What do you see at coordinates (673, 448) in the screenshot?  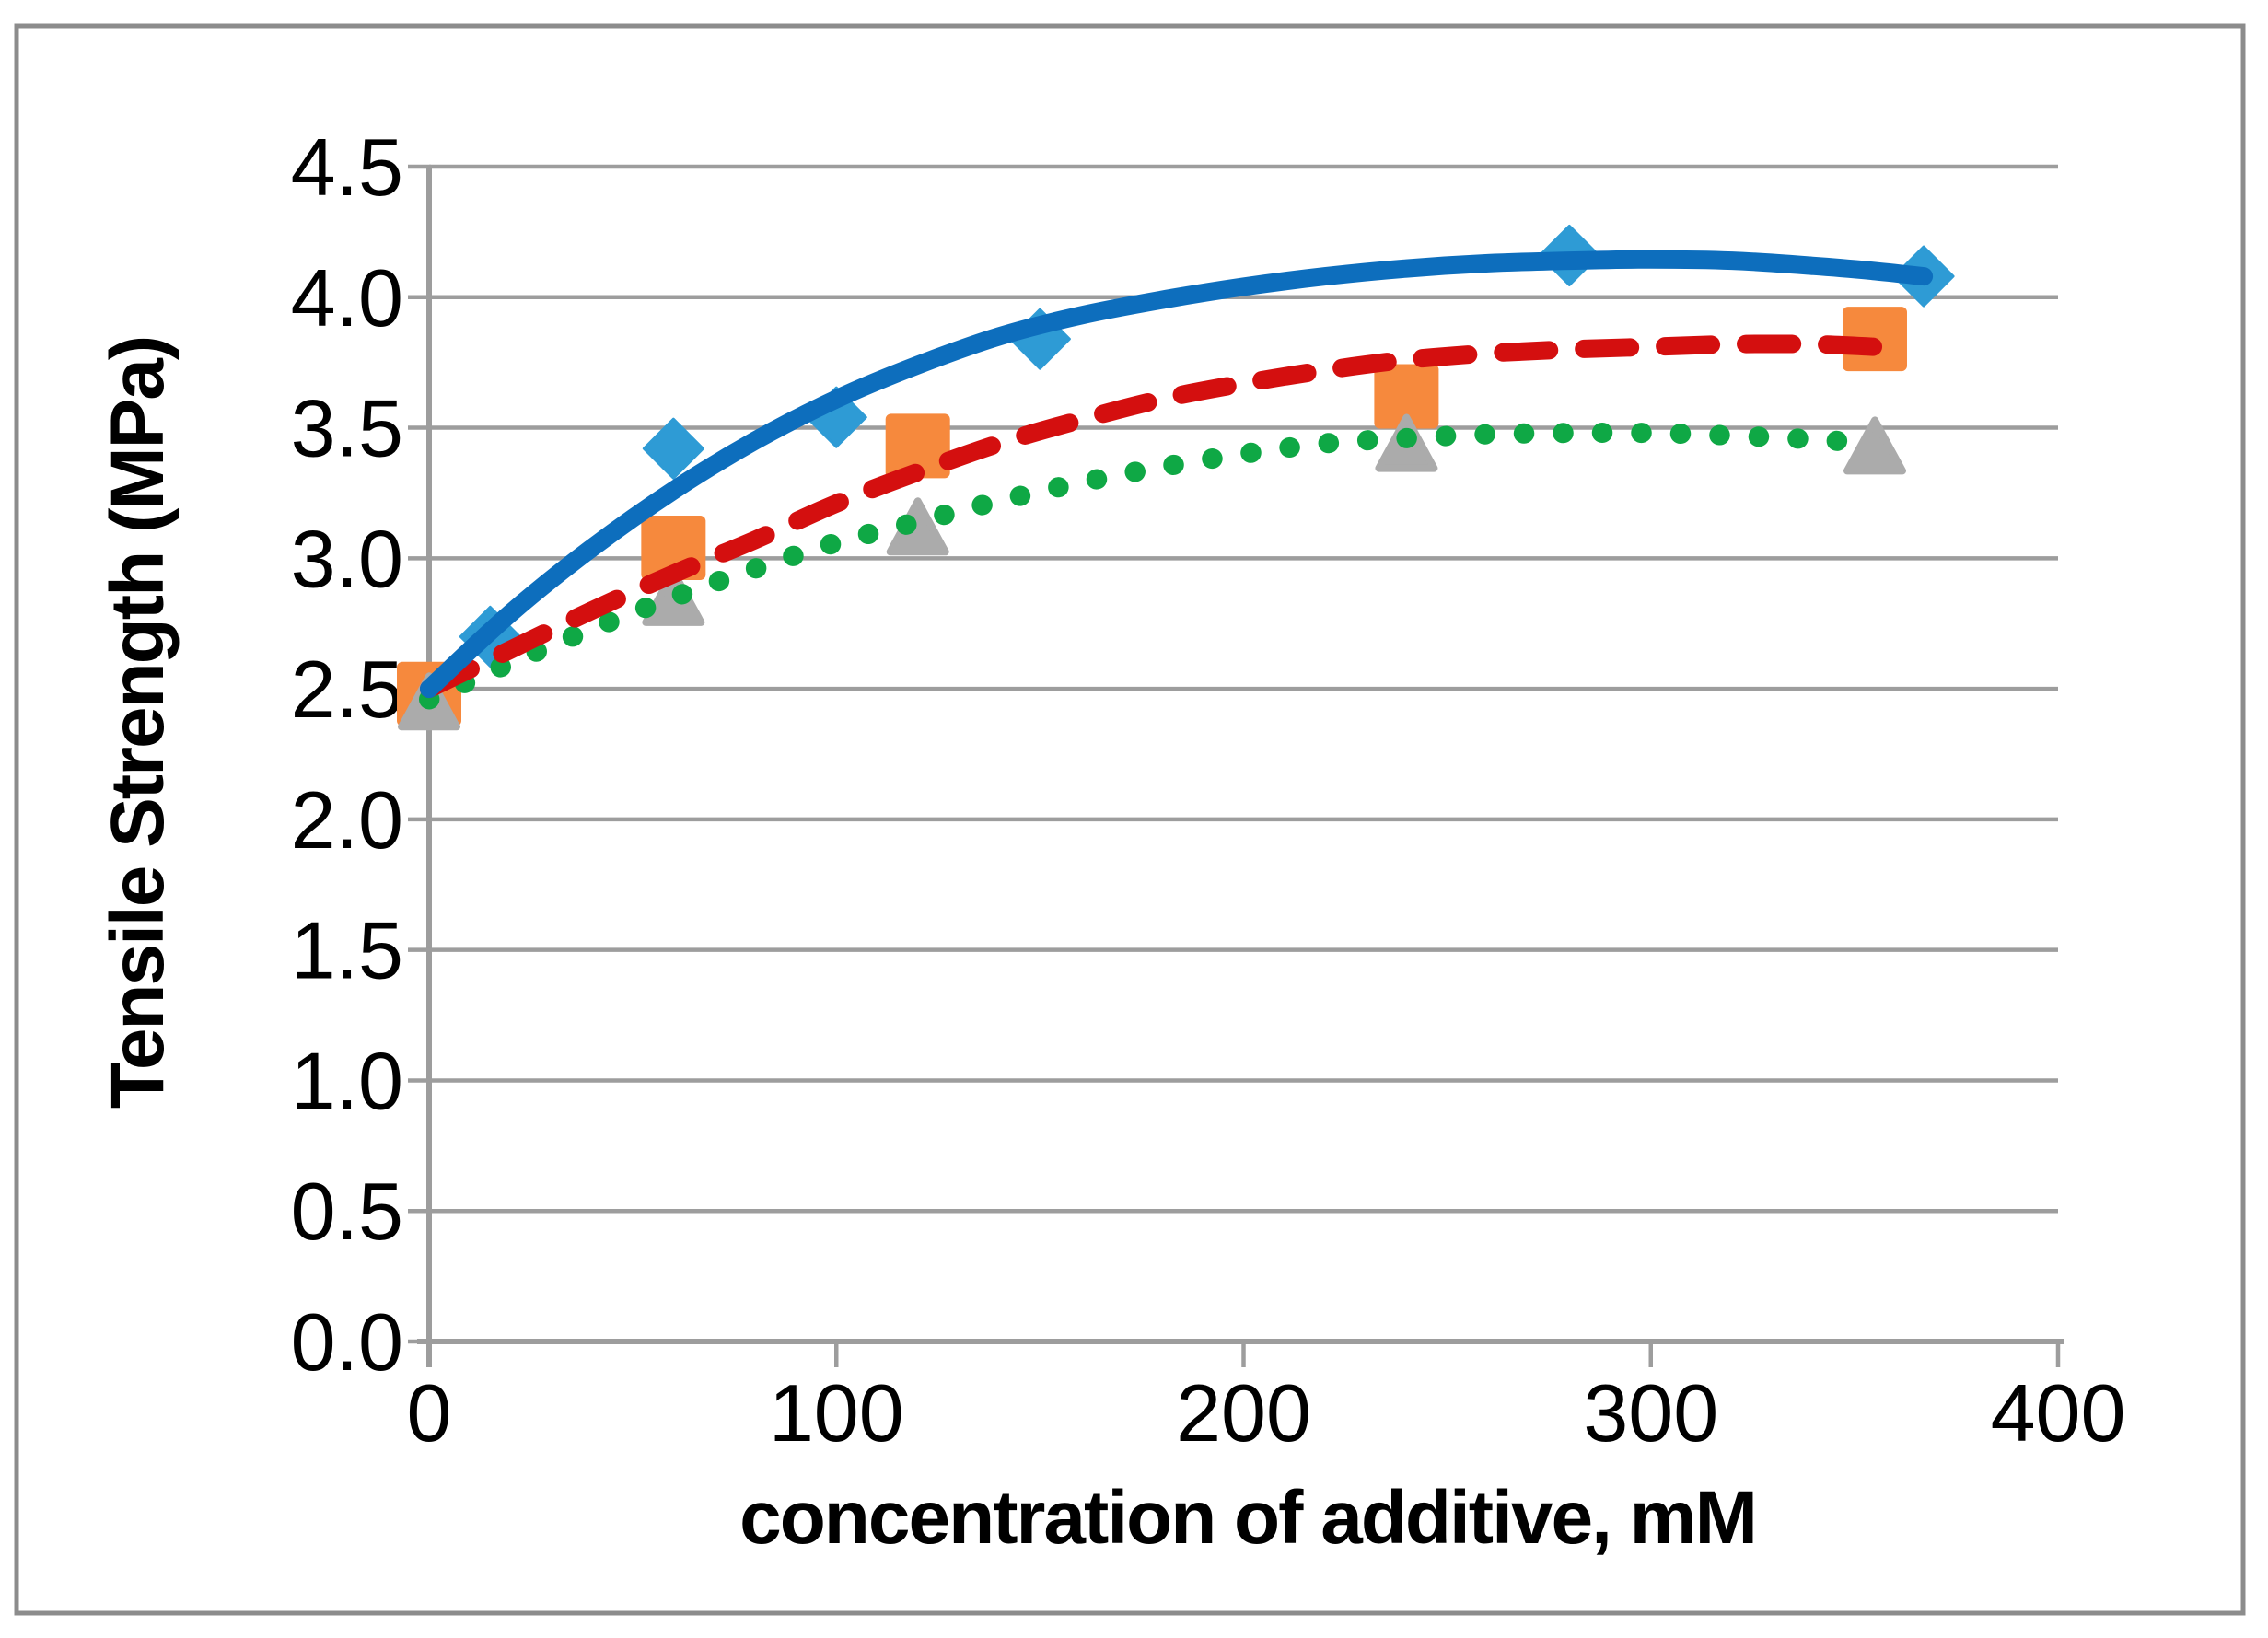 I see `marker-diamond` at bounding box center [673, 448].